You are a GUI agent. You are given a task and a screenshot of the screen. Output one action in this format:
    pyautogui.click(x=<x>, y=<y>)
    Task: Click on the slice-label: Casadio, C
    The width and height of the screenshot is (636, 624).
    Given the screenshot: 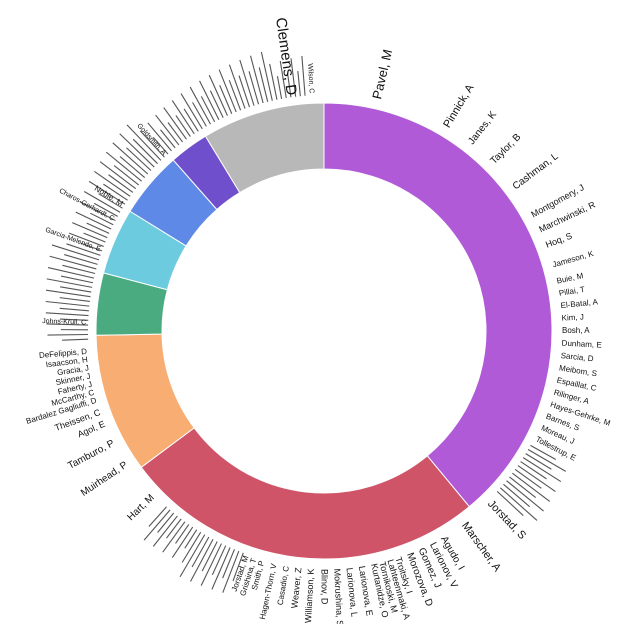 What is the action you would take?
    pyautogui.click(x=283, y=585)
    